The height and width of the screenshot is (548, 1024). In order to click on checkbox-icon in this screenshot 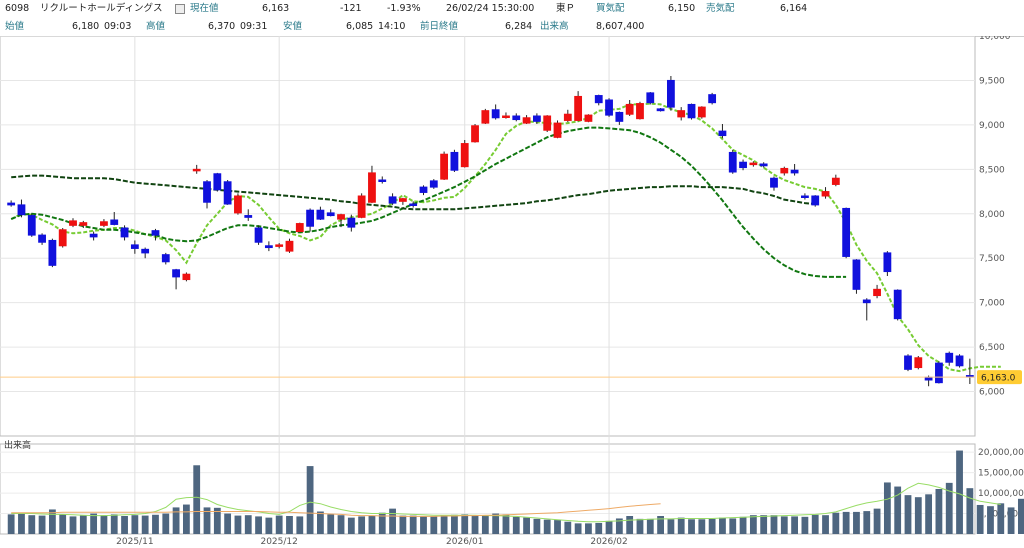, I will do `click(180, 9)`.